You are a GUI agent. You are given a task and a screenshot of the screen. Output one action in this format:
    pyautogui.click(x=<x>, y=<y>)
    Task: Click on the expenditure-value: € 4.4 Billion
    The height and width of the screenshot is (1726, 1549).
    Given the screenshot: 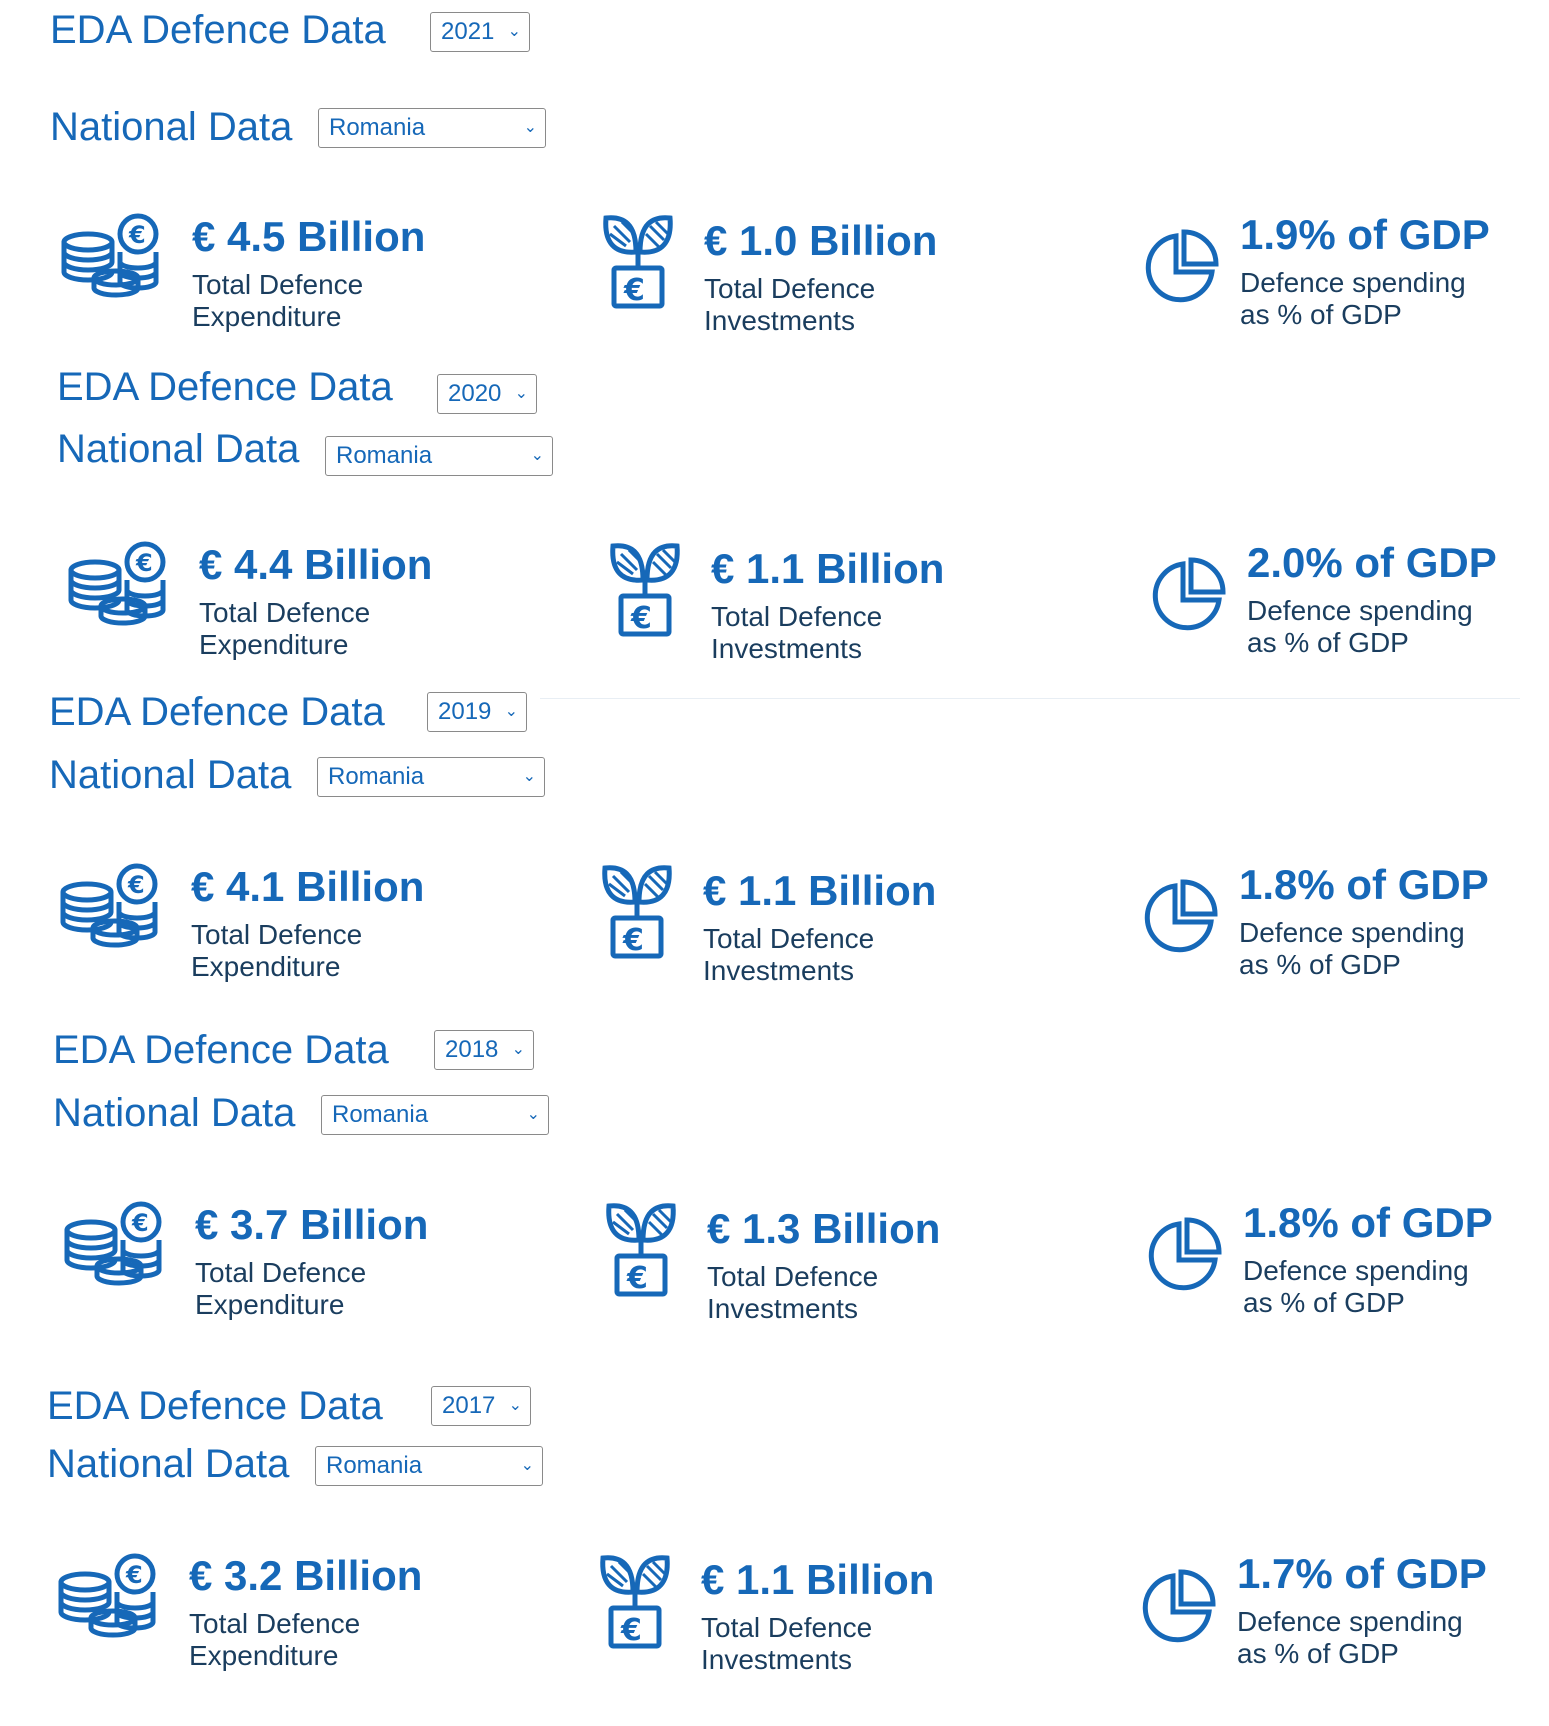 What is the action you would take?
    pyautogui.click(x=316, y=564)
    